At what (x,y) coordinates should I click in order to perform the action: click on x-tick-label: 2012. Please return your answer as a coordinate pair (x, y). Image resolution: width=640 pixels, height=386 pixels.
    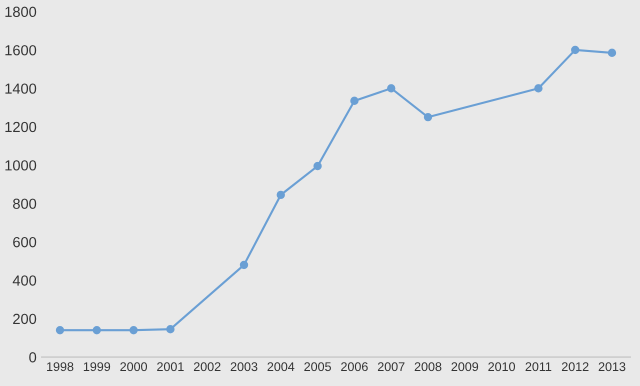
    Looking at the image, I should click on (575, 367).